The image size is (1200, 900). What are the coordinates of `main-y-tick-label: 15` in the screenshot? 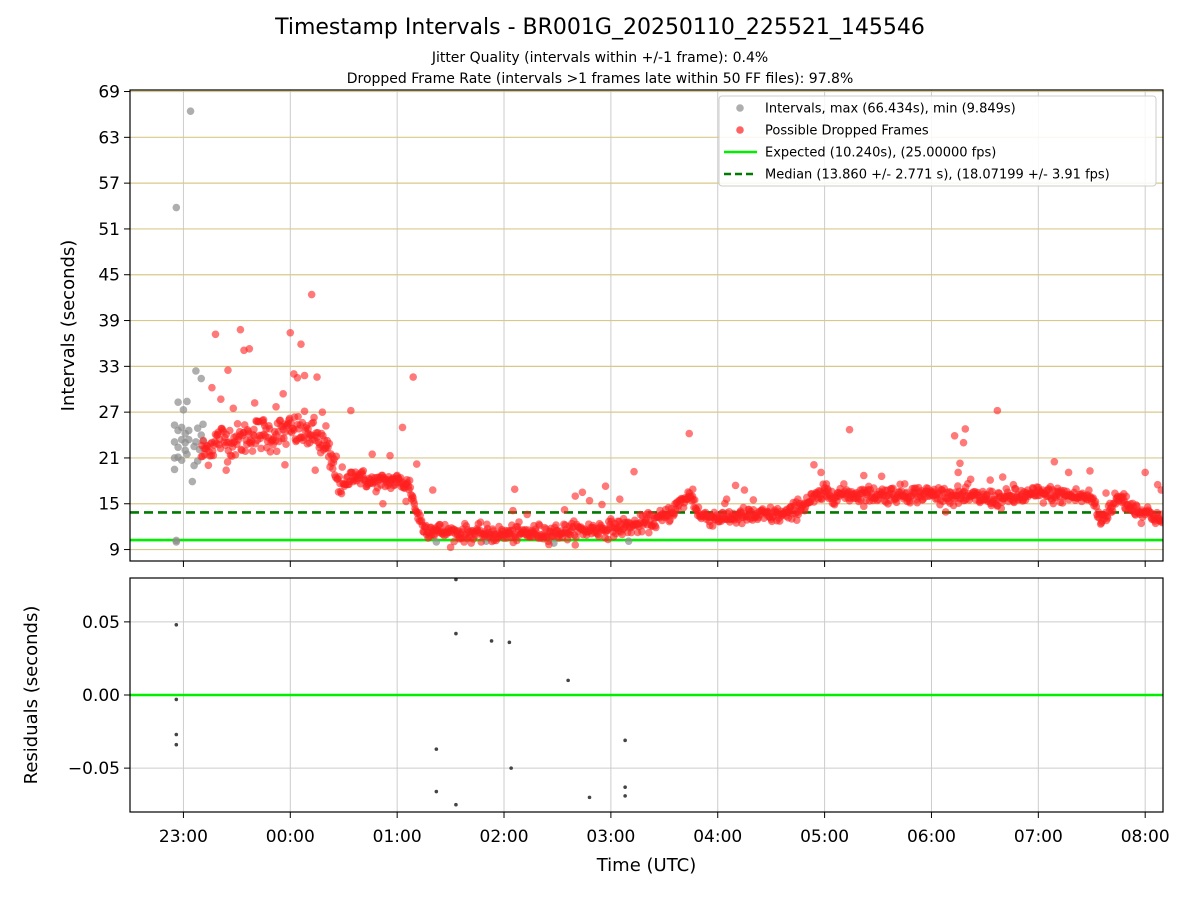 It's located at (109, 505).